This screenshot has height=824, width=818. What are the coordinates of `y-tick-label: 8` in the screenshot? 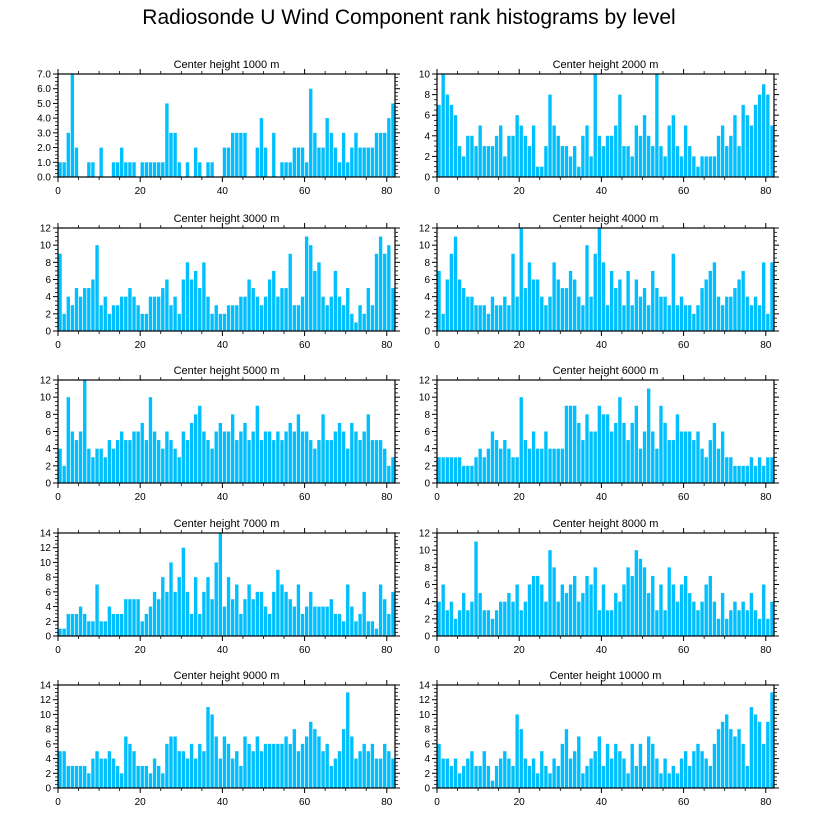 It's located at (427, 730).